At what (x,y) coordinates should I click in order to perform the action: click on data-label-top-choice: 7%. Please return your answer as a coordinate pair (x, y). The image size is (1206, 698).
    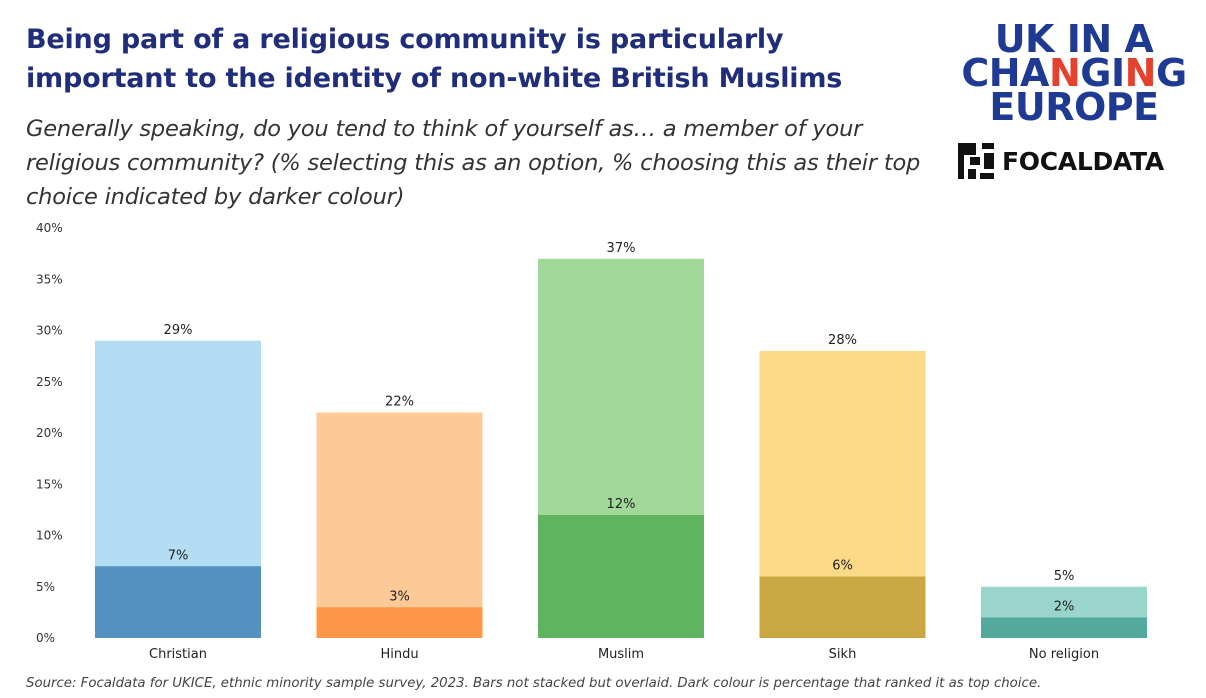
    Looking at the image, I should click on (178, 555).